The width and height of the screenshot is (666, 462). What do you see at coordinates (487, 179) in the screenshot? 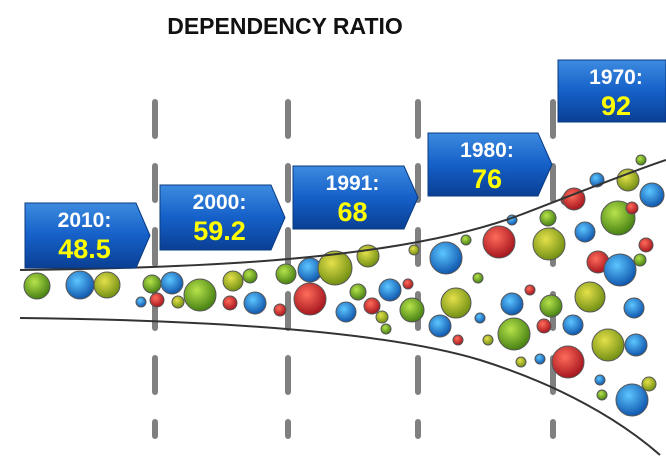
I see `ratio-value: 76` at bounding box center [487, 179].